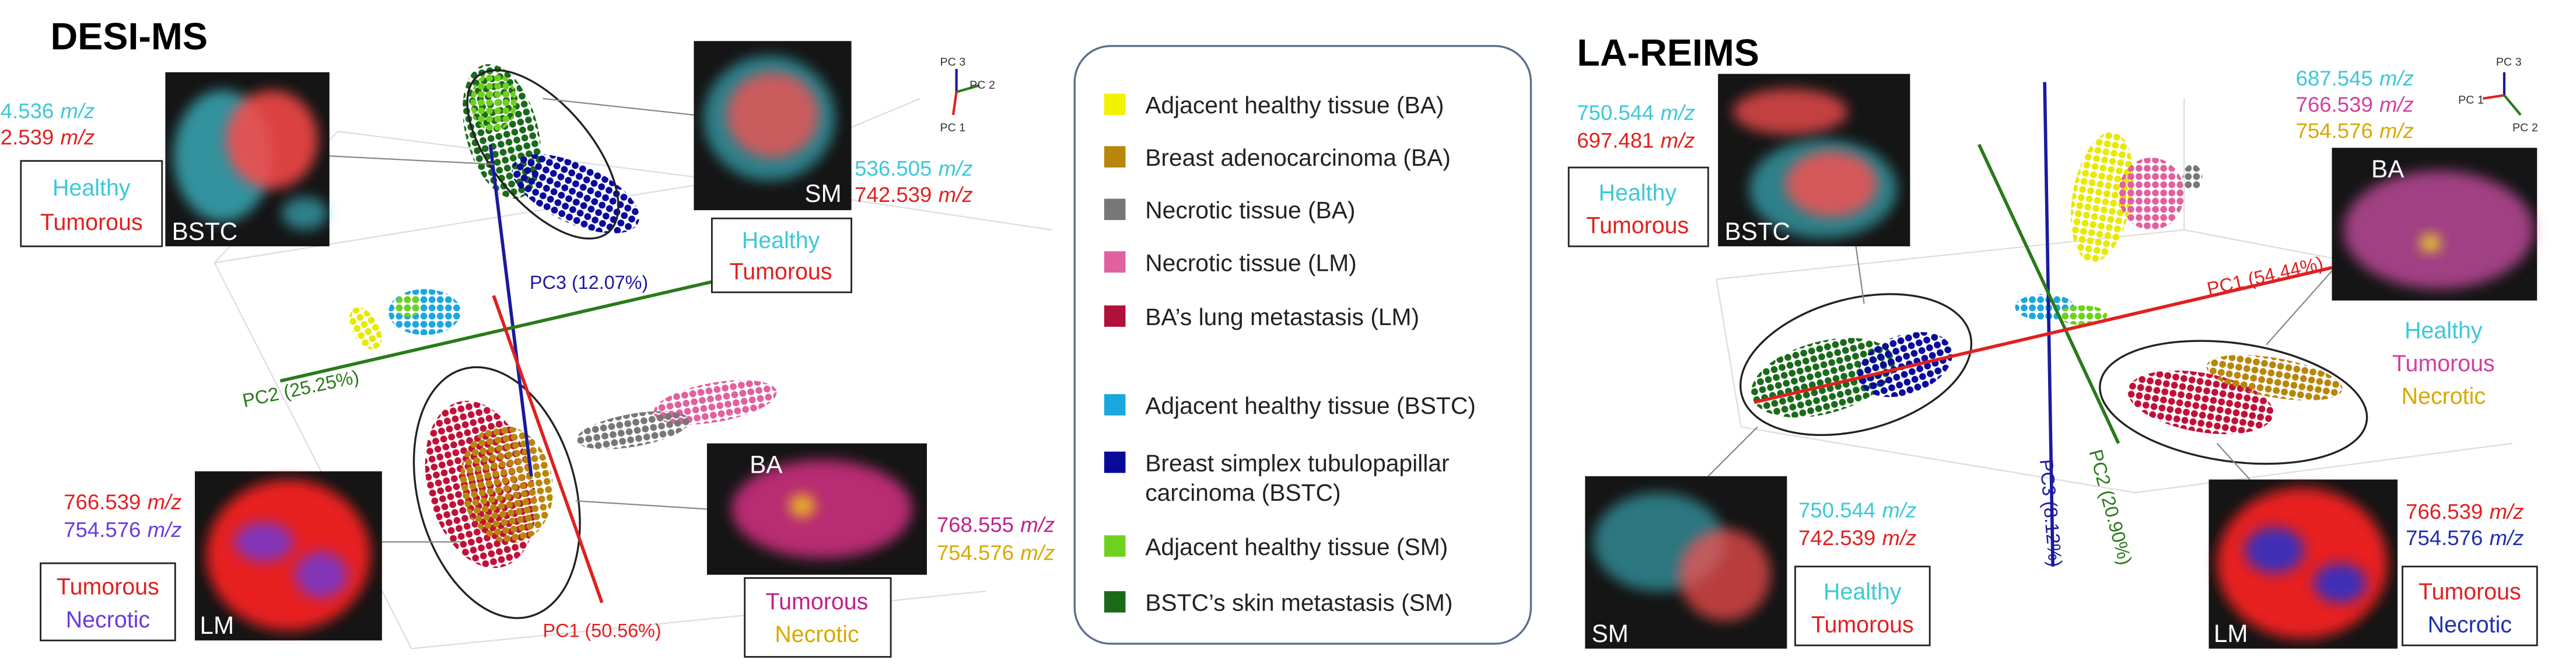  I want to click on pc3-label: PC3 (8.12%), so click(2051, 513).